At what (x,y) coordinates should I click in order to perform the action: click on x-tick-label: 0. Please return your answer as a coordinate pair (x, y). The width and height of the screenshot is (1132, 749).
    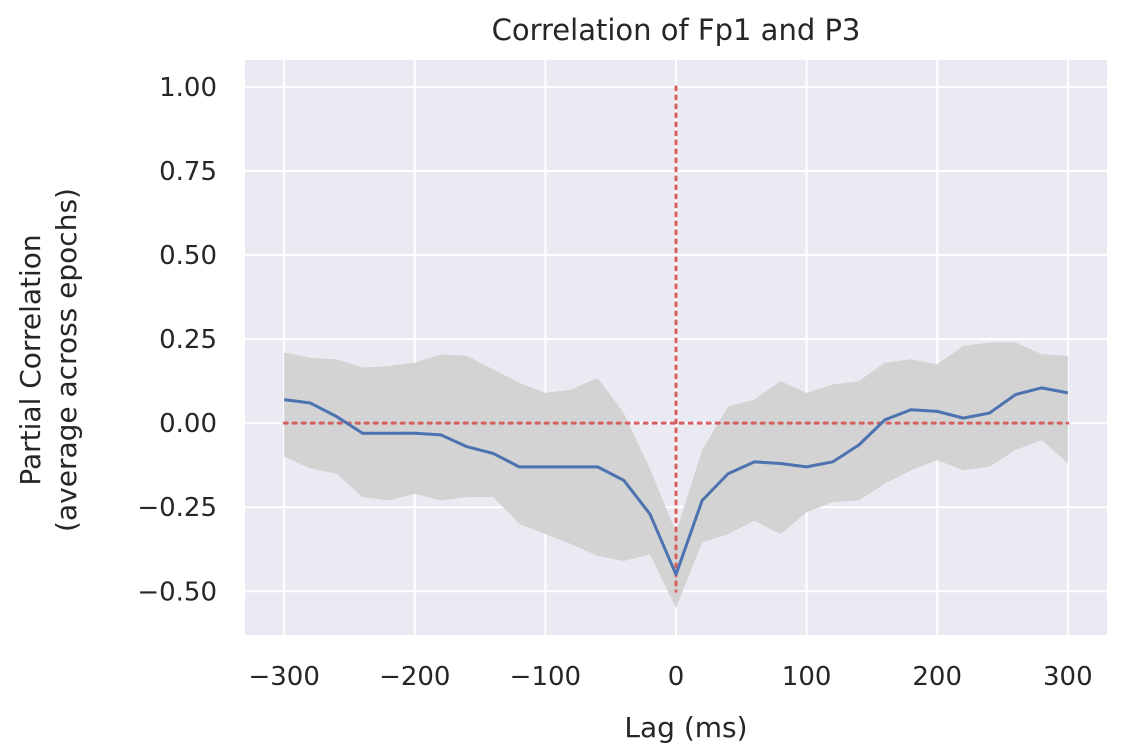
    Looking at the image, I should click on (676, 677).